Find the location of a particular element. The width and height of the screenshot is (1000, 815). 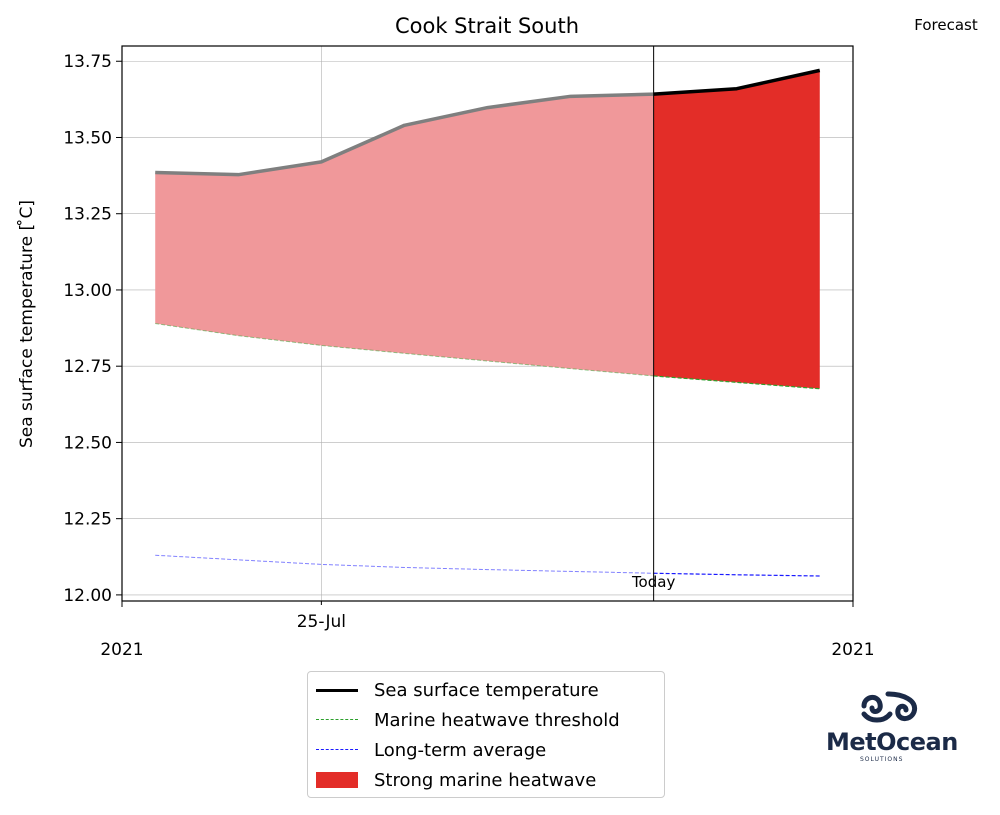

y-tick-label: 12.75 is located at coordinates (87, 367).